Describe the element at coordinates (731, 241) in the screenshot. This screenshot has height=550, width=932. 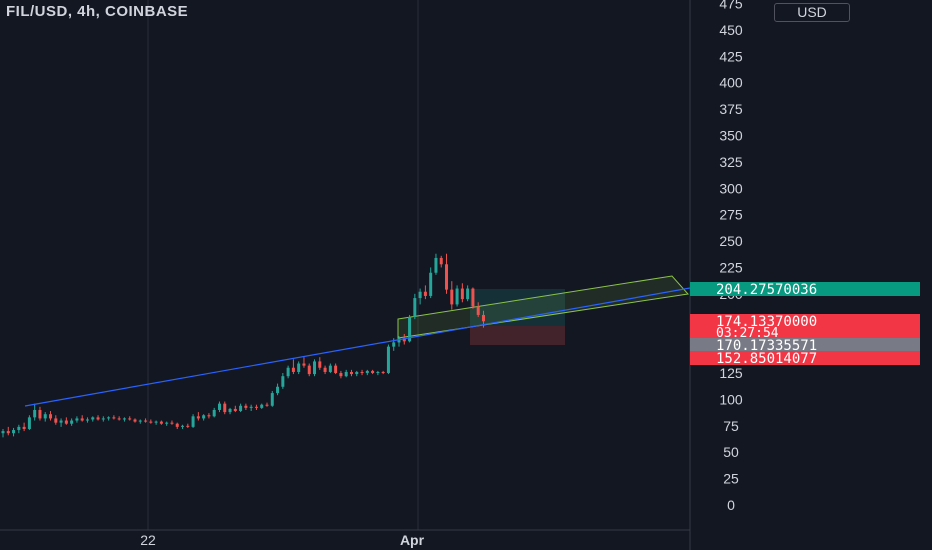
I see `price-tick-label: 250` at that location.